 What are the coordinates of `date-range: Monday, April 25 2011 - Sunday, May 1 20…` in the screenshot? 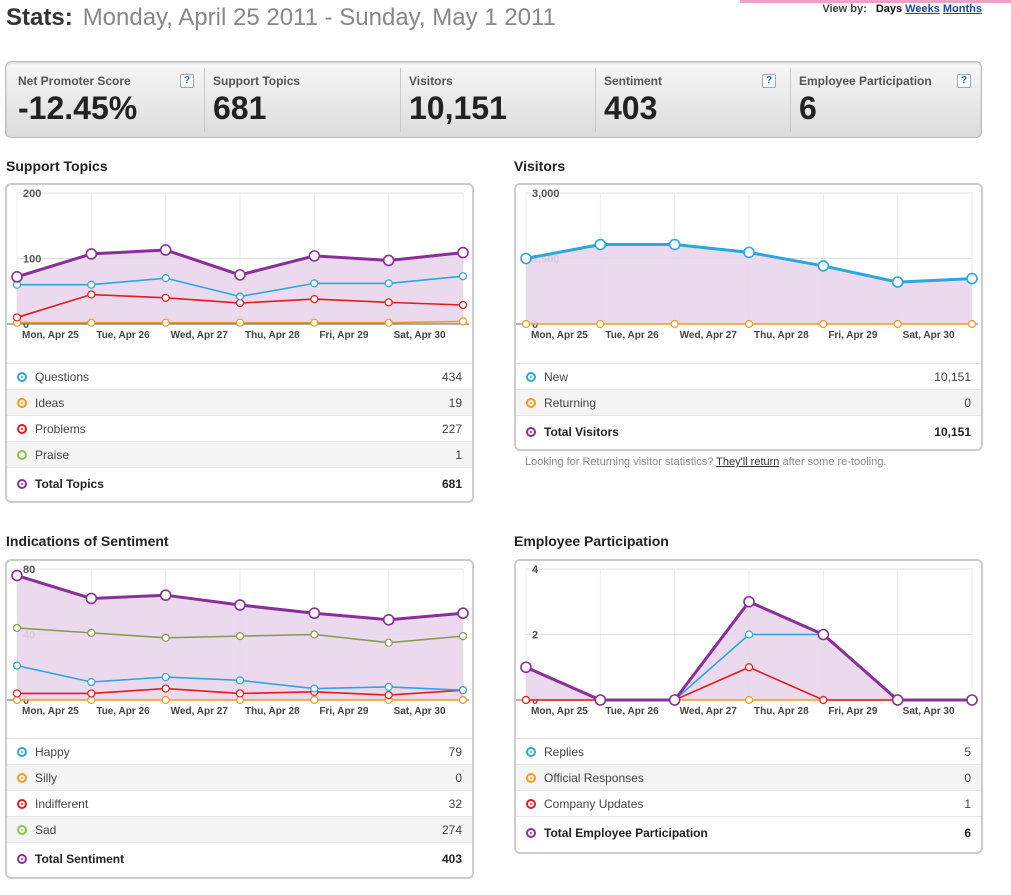 It's located at (319, 17).